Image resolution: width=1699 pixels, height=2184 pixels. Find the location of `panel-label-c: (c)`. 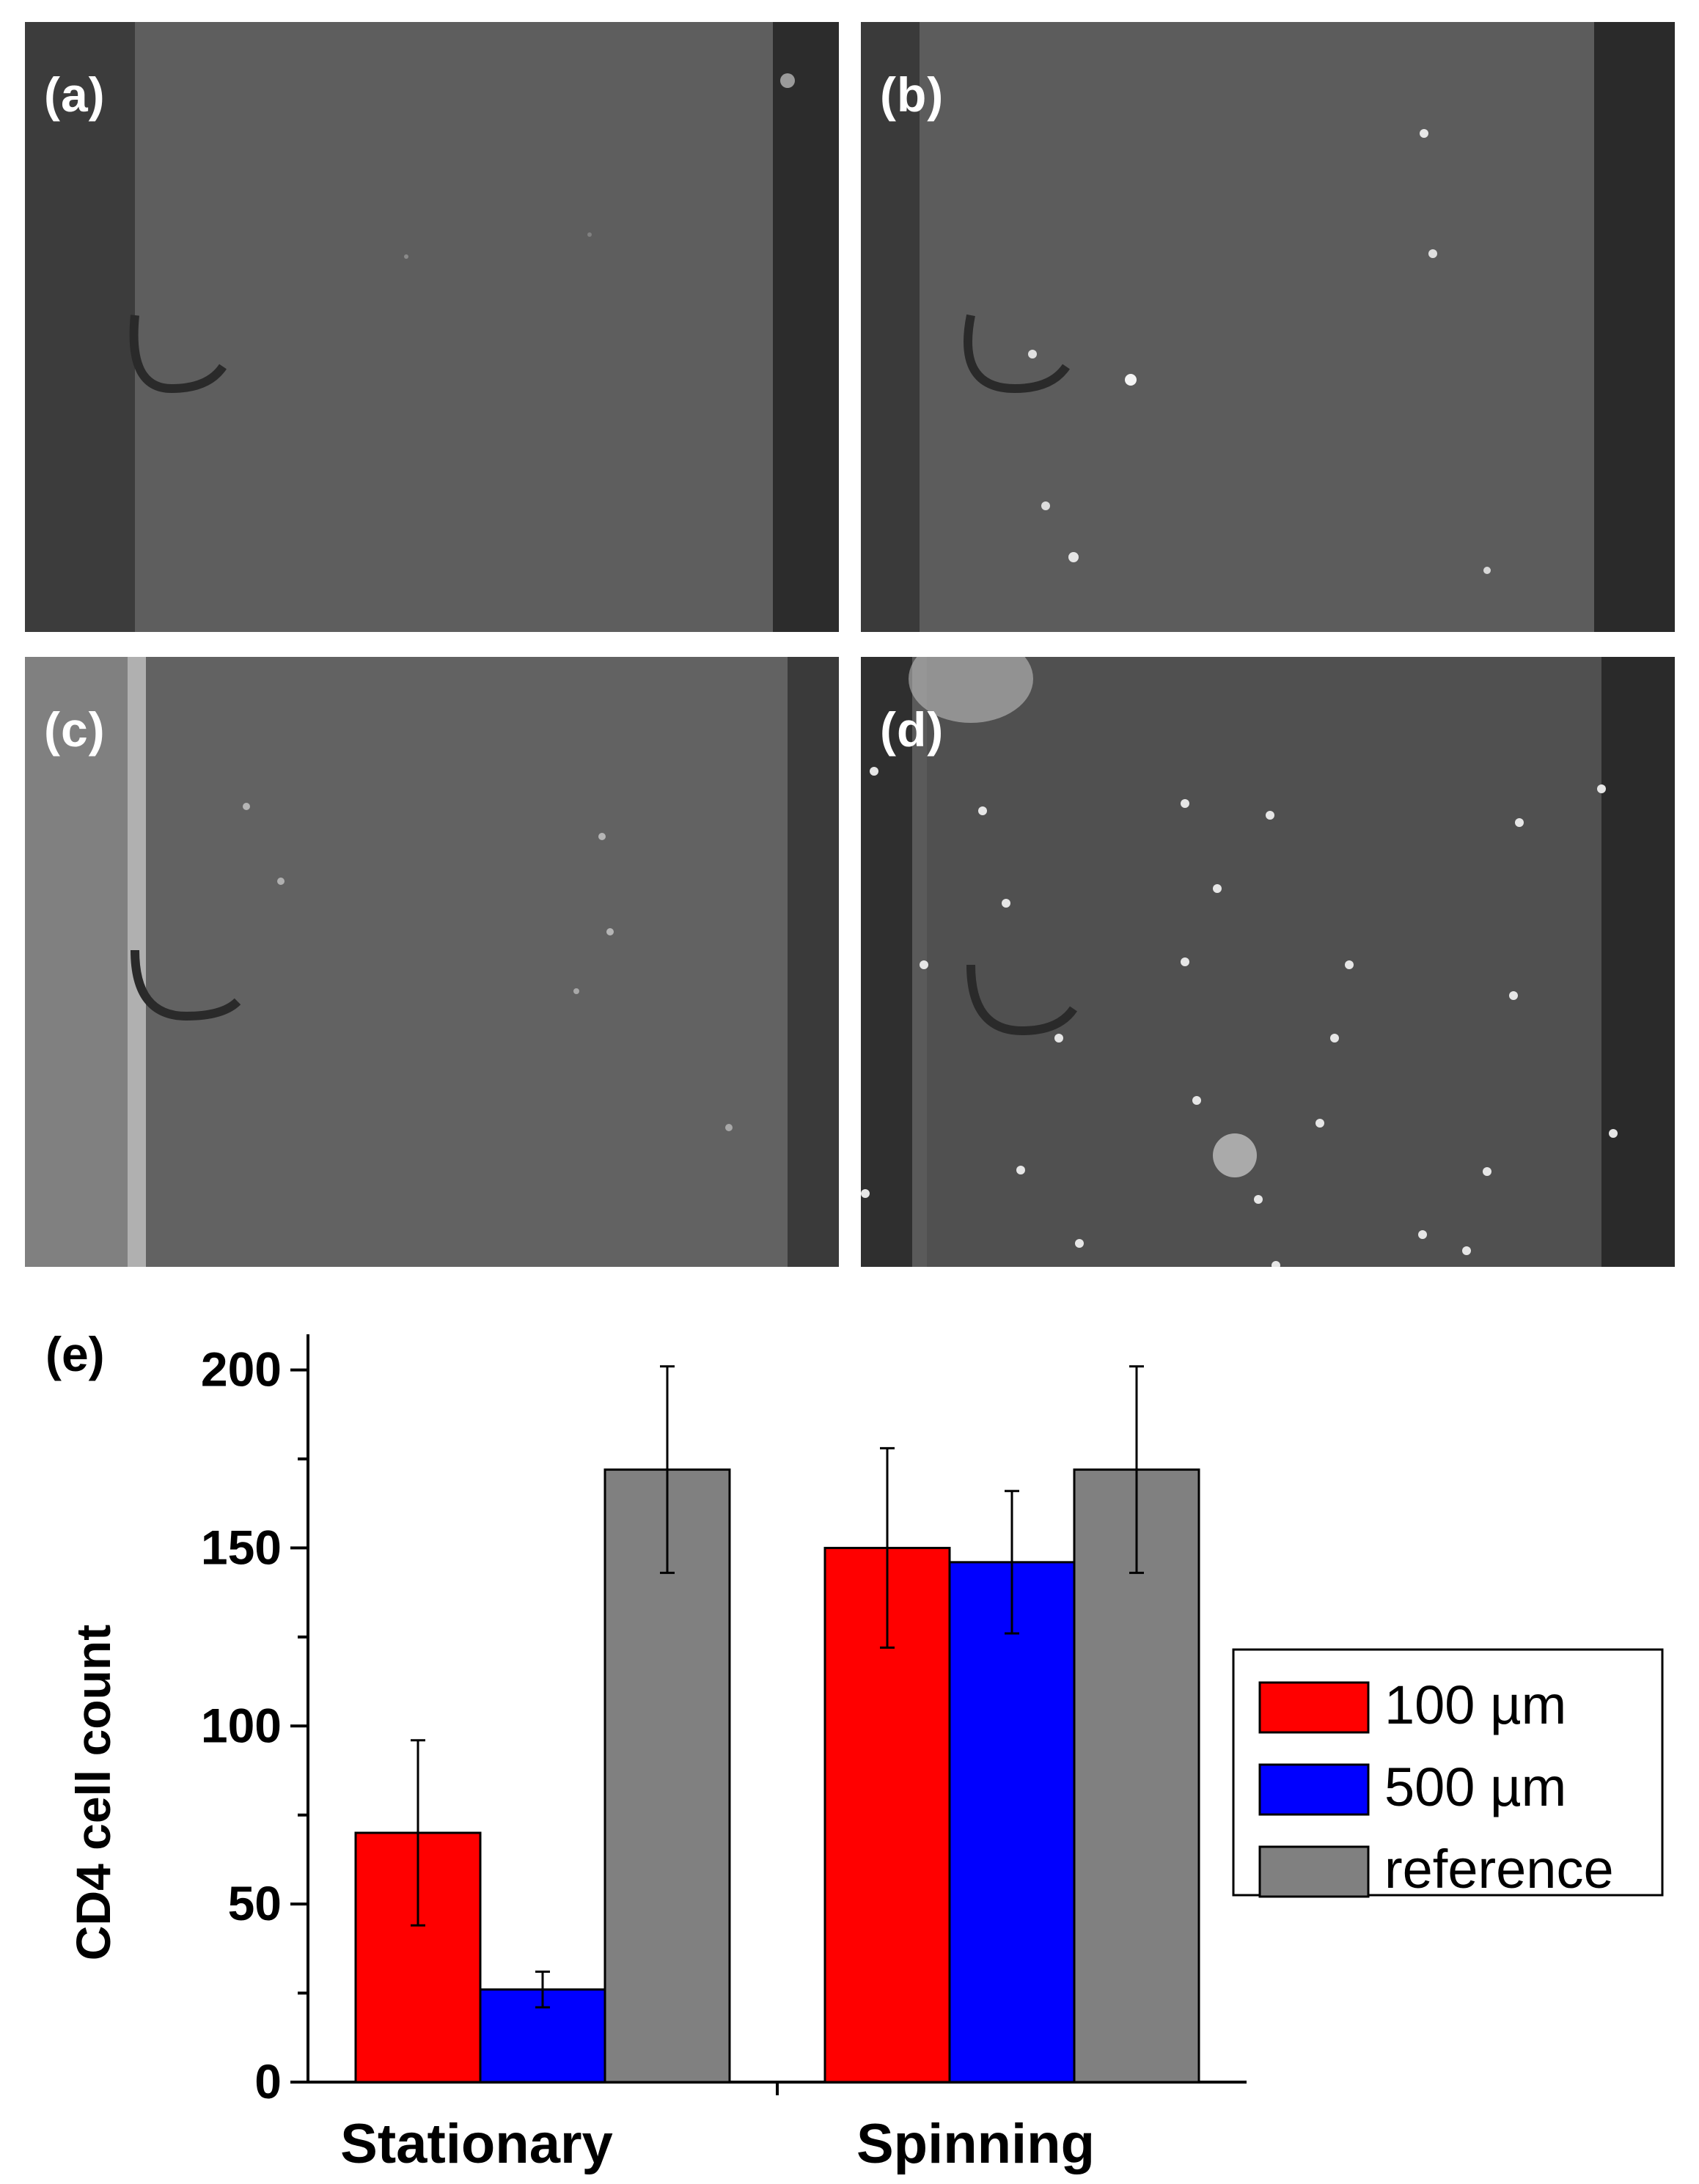

panel-label-c: (c) is located at coordinates (75, 729).